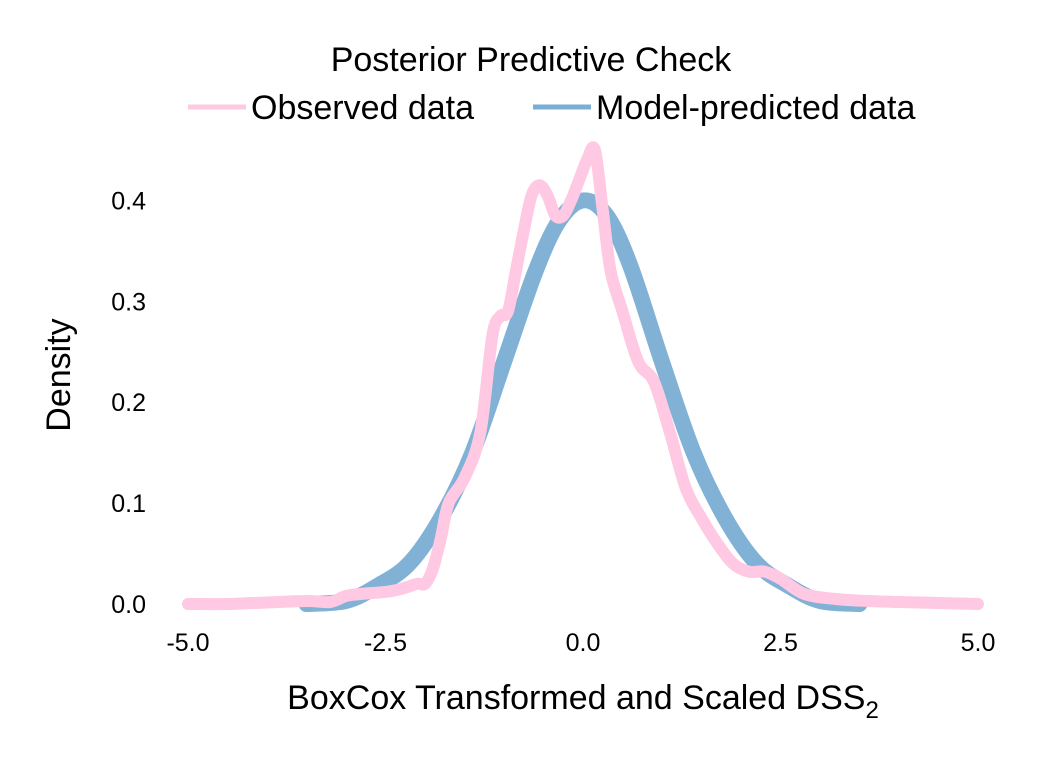 This screenshot has height=767, width=1062. Describe the element at coordinates (128, 504) in the screenshot. I see `y-tick-label: 0.1` at that location.